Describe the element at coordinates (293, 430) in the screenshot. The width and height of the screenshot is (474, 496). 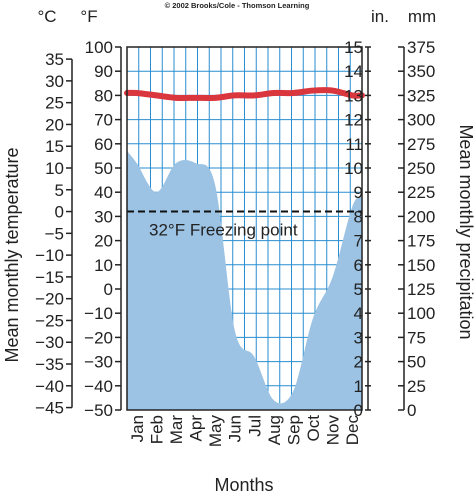
I see `month-label: Sep` at that location.